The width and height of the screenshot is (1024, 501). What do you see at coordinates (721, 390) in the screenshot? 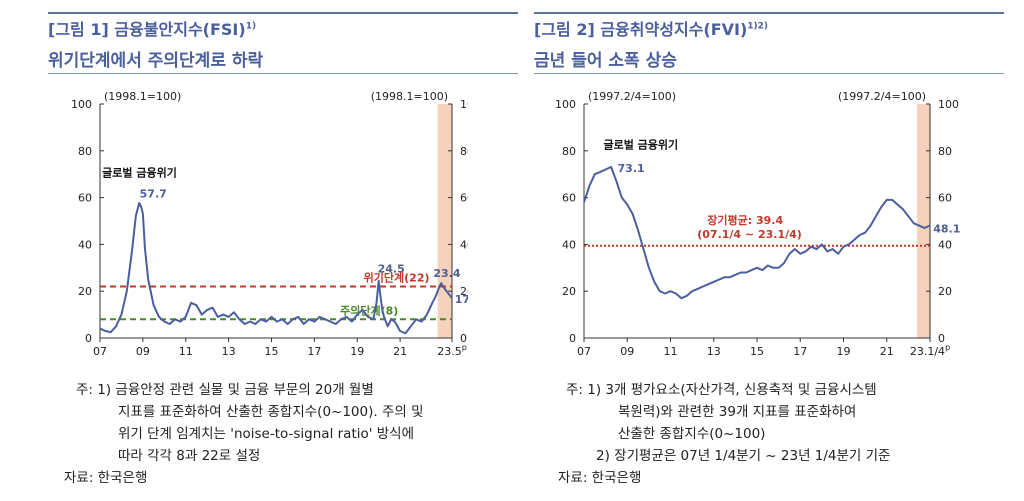
I see `note-line: 주: 1) 3개 평가요소(자산가격, 신용축적 및 금융시스템` at bounding box center [721, 390].